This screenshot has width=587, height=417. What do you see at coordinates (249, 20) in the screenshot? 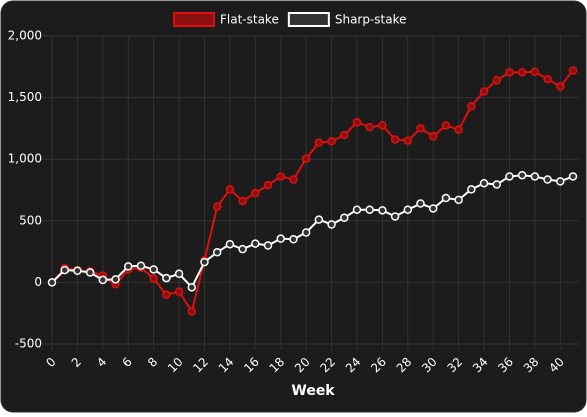
I see `legend-label: Flat-stake` at bounding box center [249, 20].